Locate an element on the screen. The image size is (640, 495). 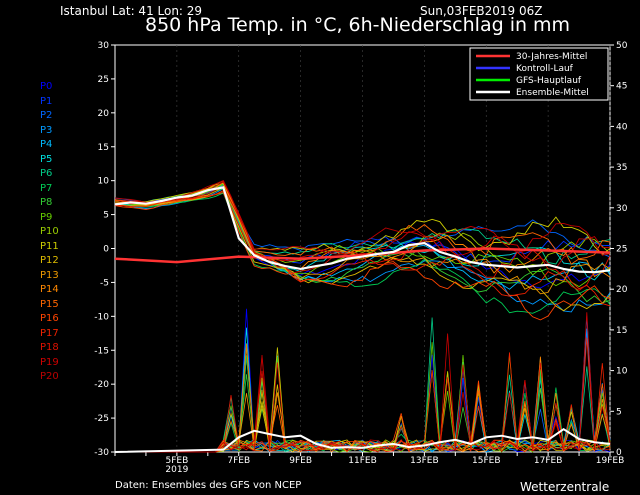
member-label: P8 is located at coordinates (46, 202).